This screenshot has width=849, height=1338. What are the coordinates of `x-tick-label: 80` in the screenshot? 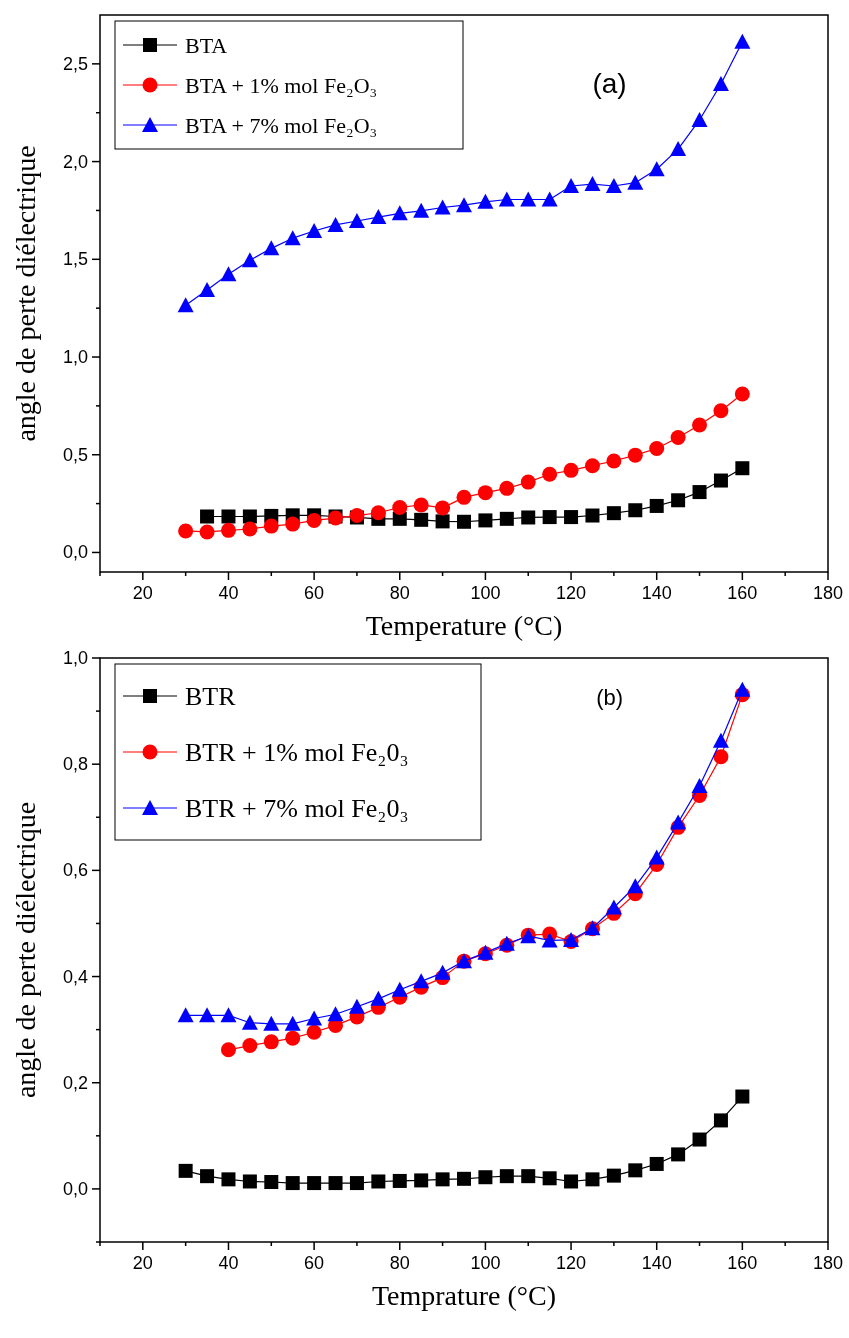 It's located at (399, 1263).